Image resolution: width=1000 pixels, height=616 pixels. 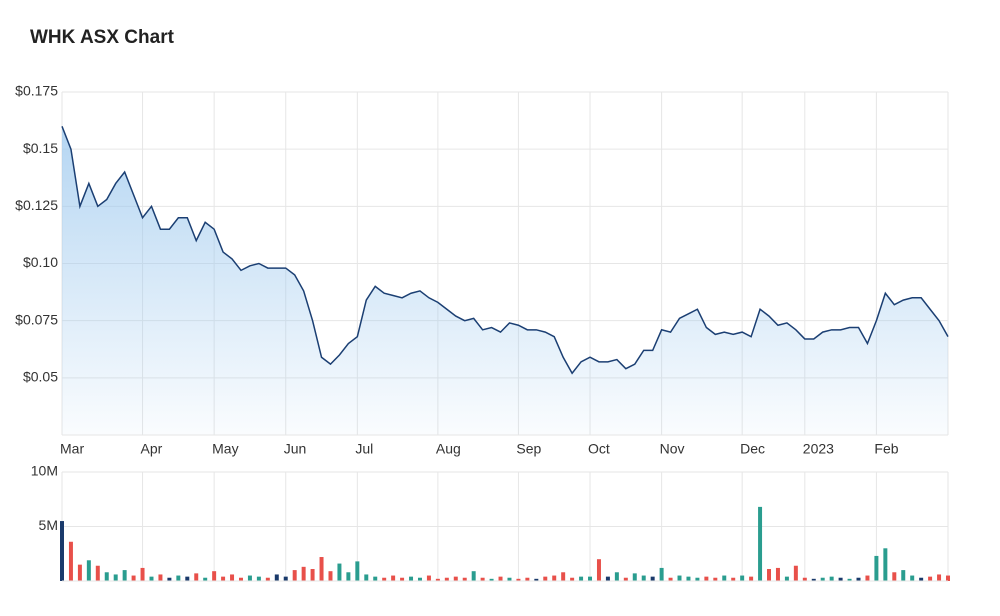 I want to click on x-tick-label: Oct, so click(x=599, y=449).